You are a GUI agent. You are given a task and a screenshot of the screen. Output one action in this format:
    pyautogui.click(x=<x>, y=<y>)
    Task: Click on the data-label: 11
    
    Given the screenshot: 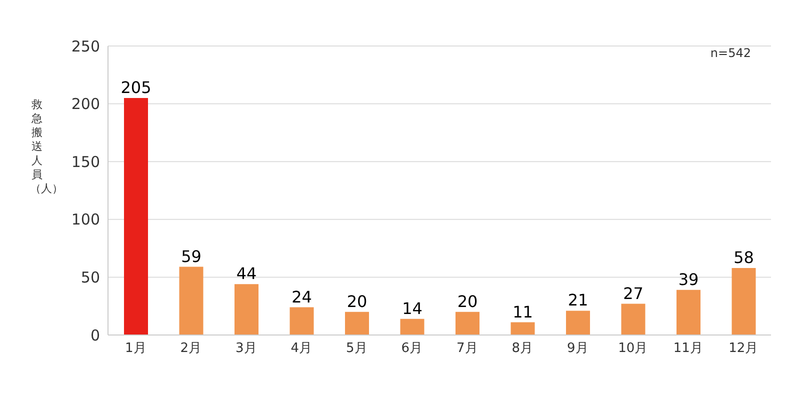 What is the action you would take?
    pyautogui.click(x=522, y=312)
    